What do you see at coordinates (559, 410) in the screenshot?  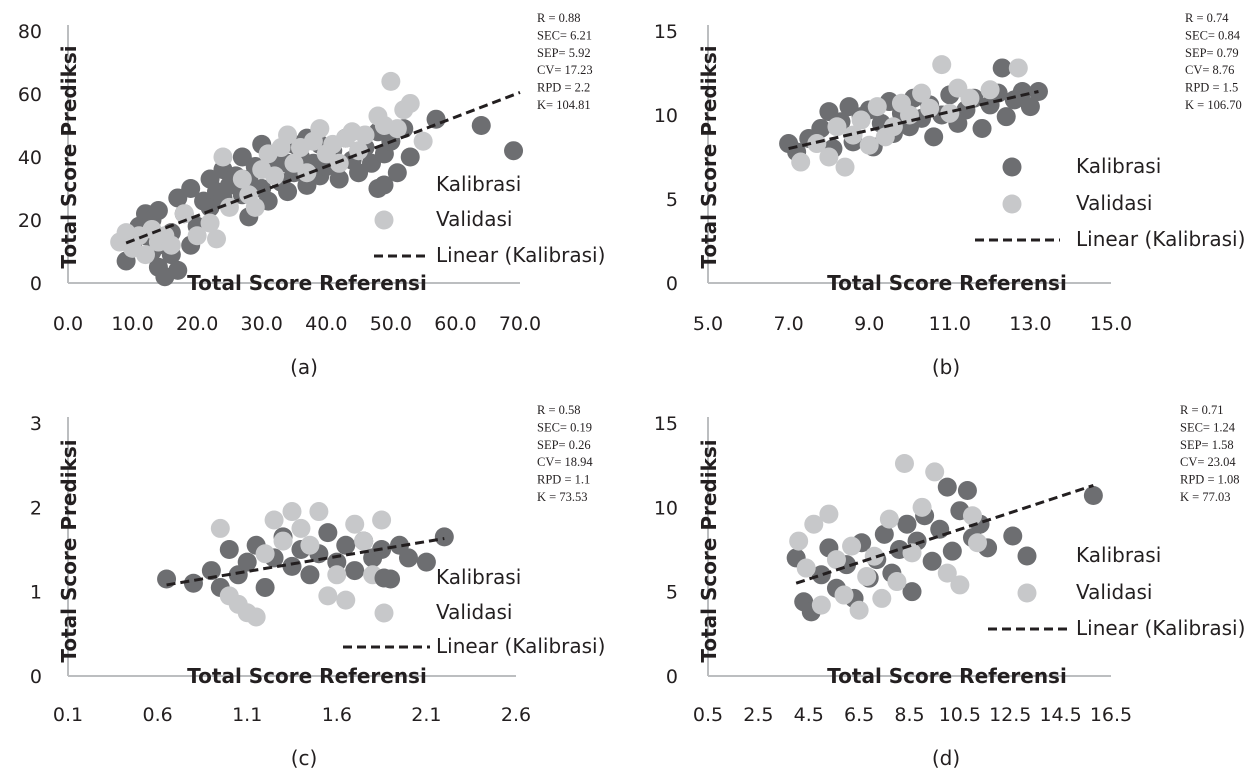 I see `stat-line: R = 0.58` at bounding box center [559, 410].